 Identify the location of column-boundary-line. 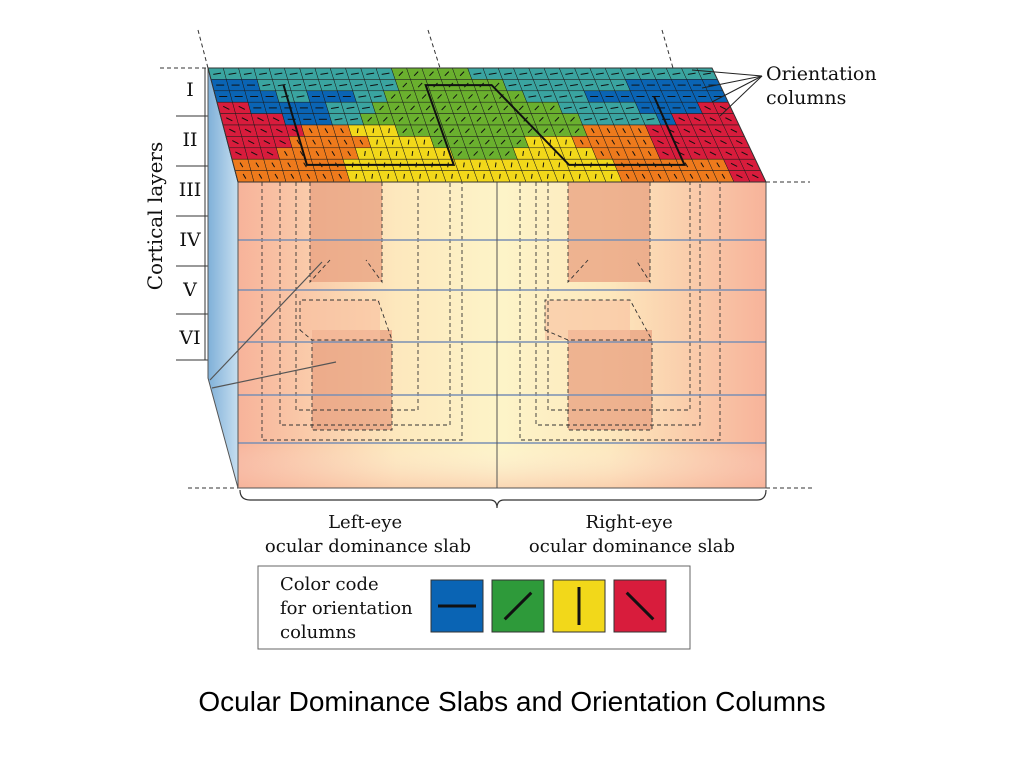
(484, 125).